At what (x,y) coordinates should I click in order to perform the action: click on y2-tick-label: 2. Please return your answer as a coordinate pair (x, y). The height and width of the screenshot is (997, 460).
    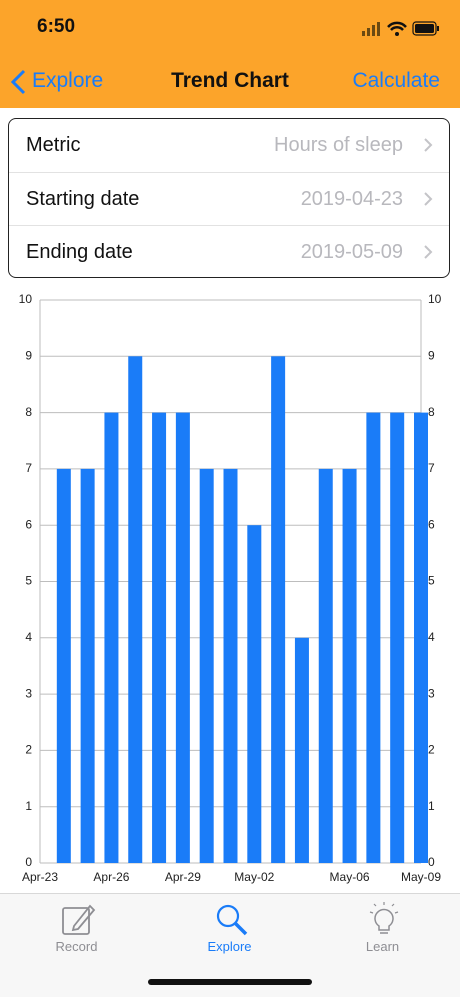
    Looking at the image, I should click on (431, 750).